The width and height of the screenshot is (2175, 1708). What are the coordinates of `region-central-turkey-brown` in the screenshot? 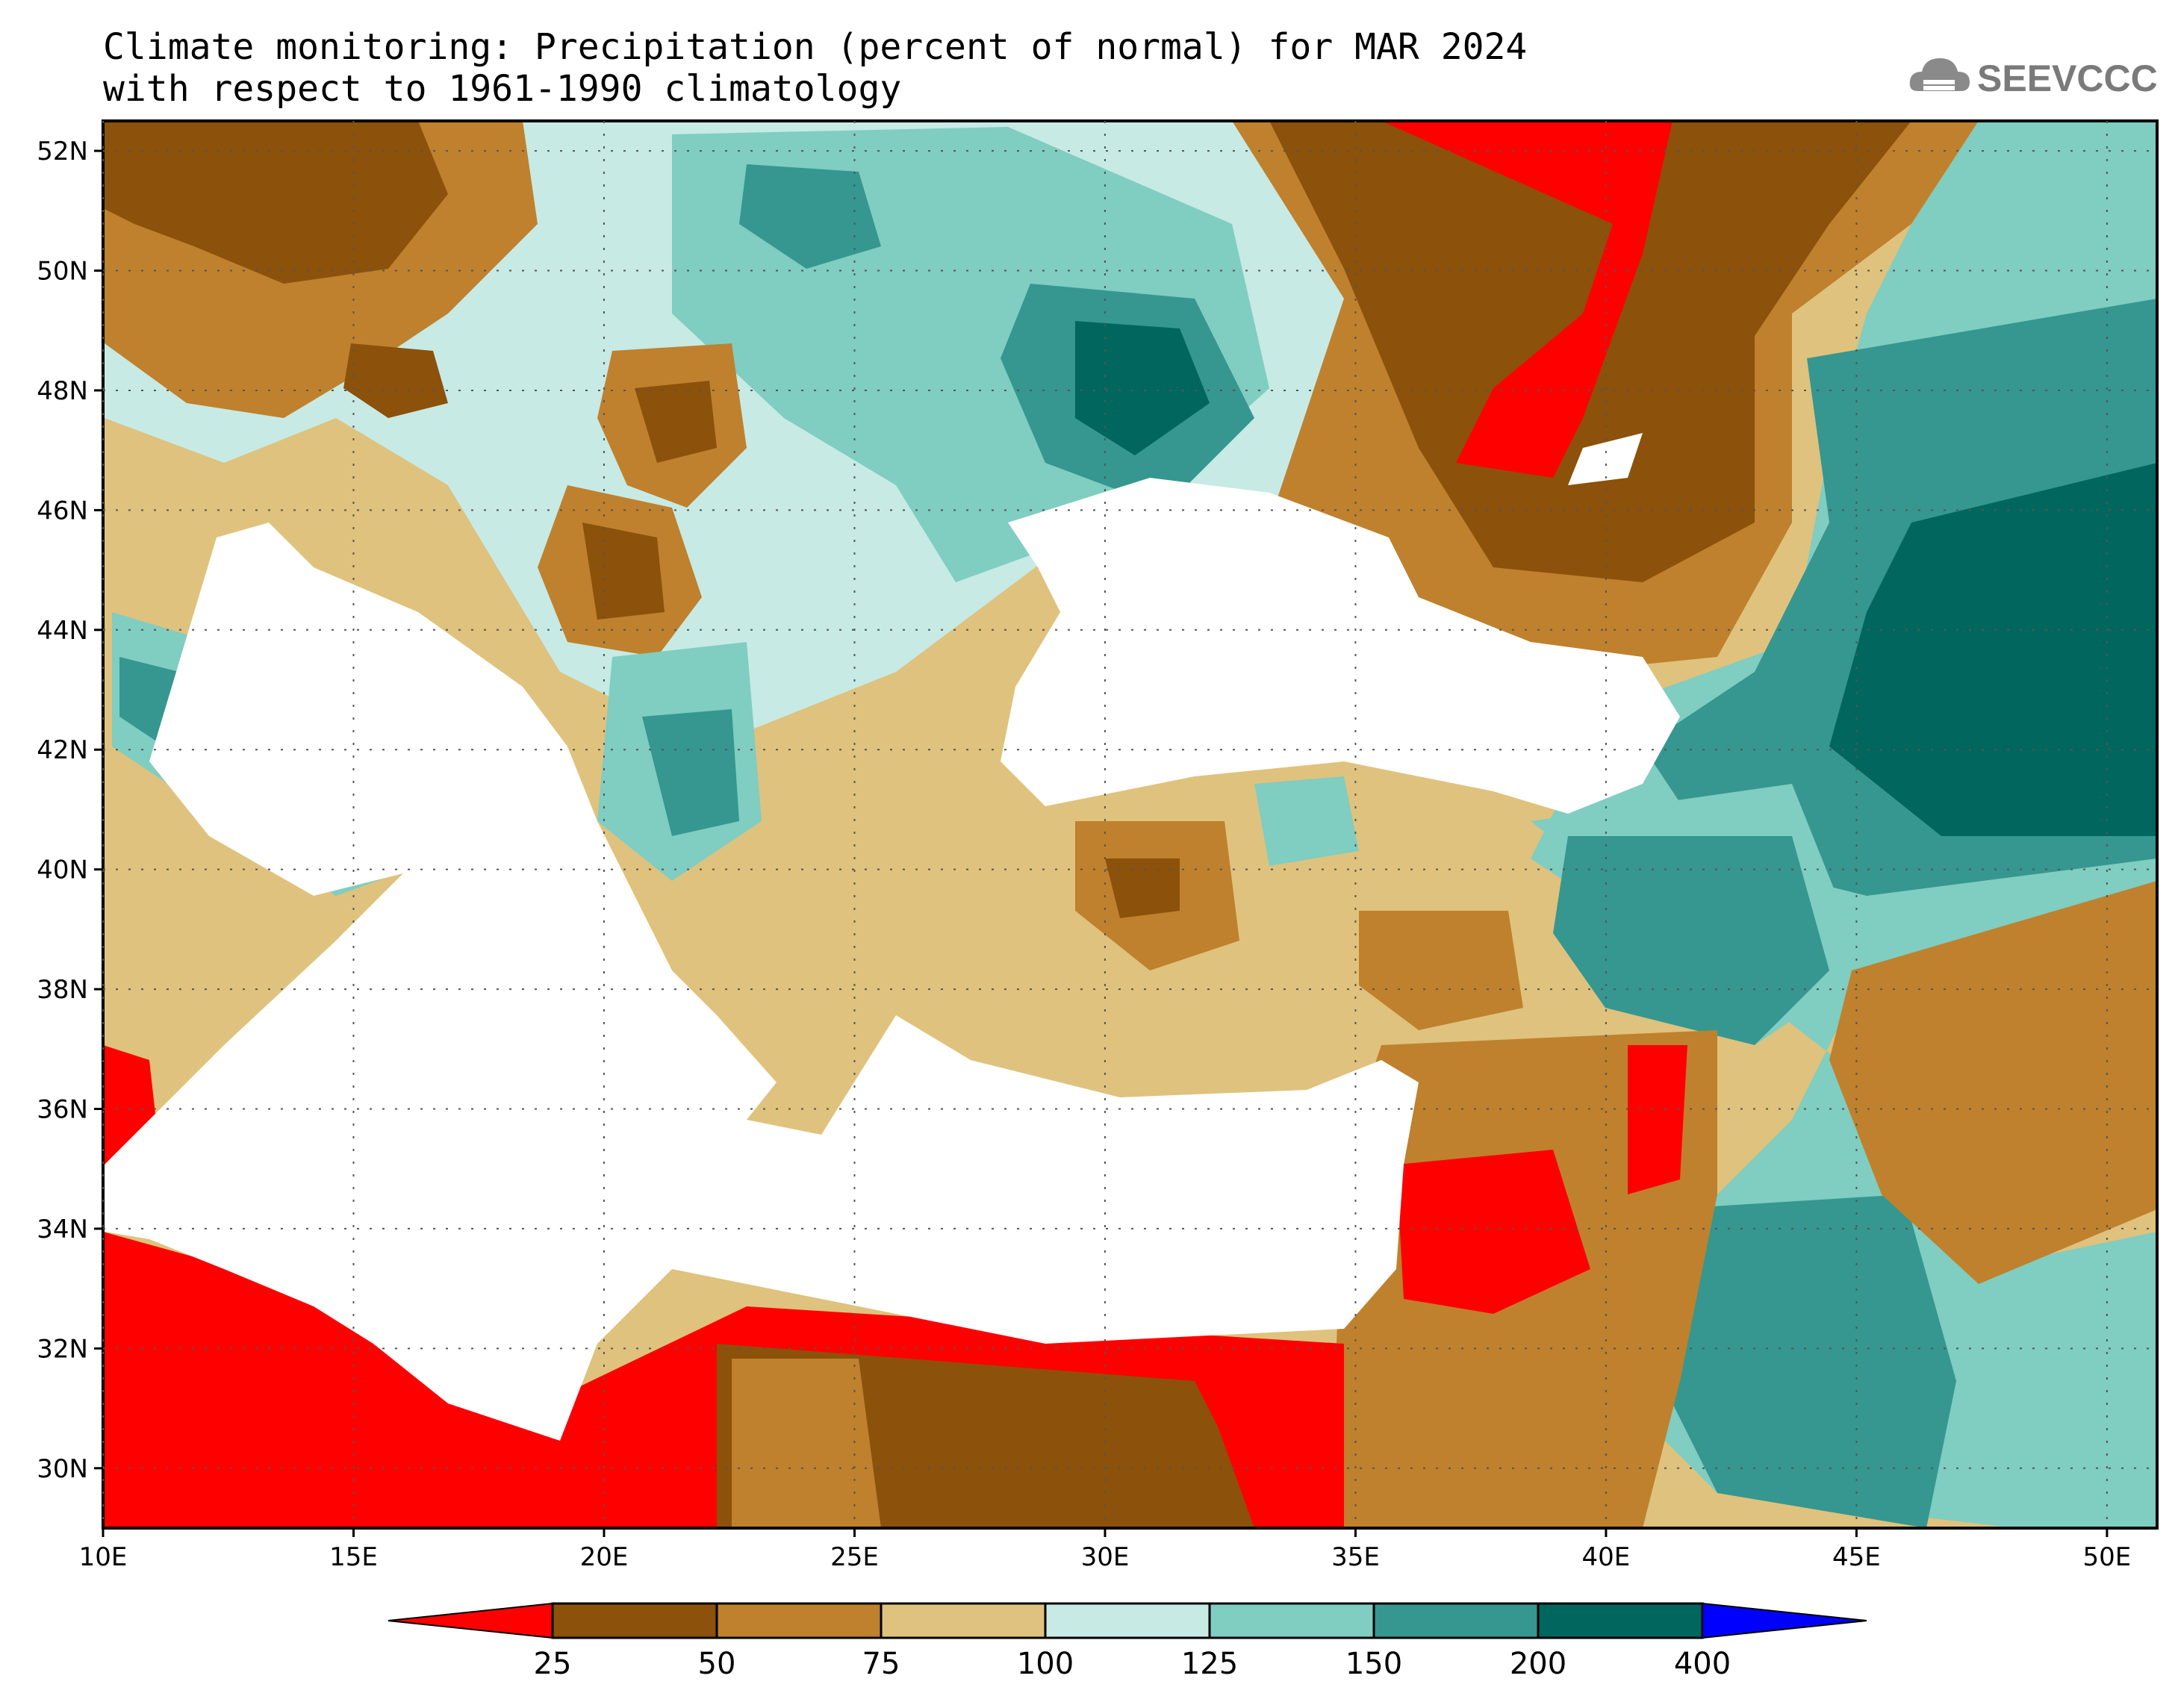 It's located at (1441, 970).